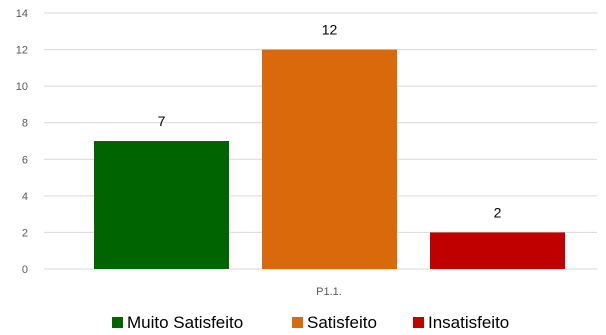  Describe the element at coordinates (25, 124) in the screenshot. I see `y-tick-label: 8` at that location.